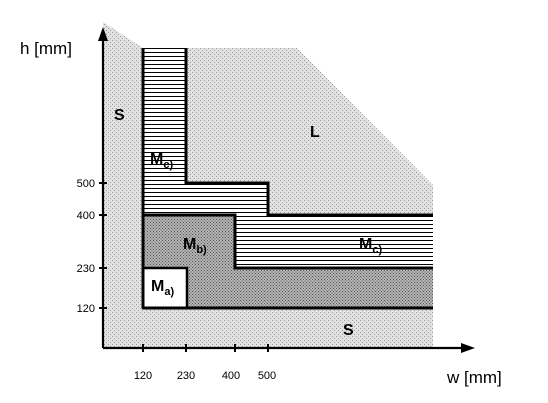  Describe the element at coordinates (334, 241) in the screenshot. I see `region-mc-horizontal-area` at that location.